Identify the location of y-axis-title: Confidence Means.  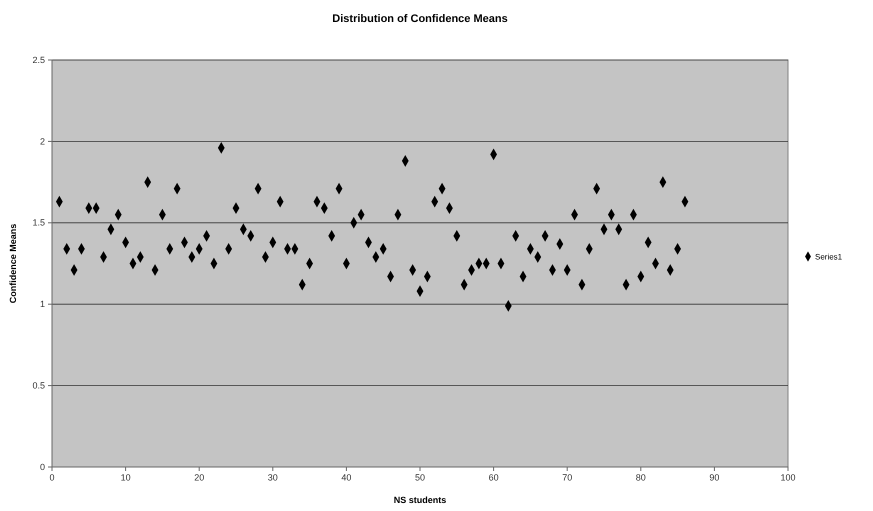
(13, 264).